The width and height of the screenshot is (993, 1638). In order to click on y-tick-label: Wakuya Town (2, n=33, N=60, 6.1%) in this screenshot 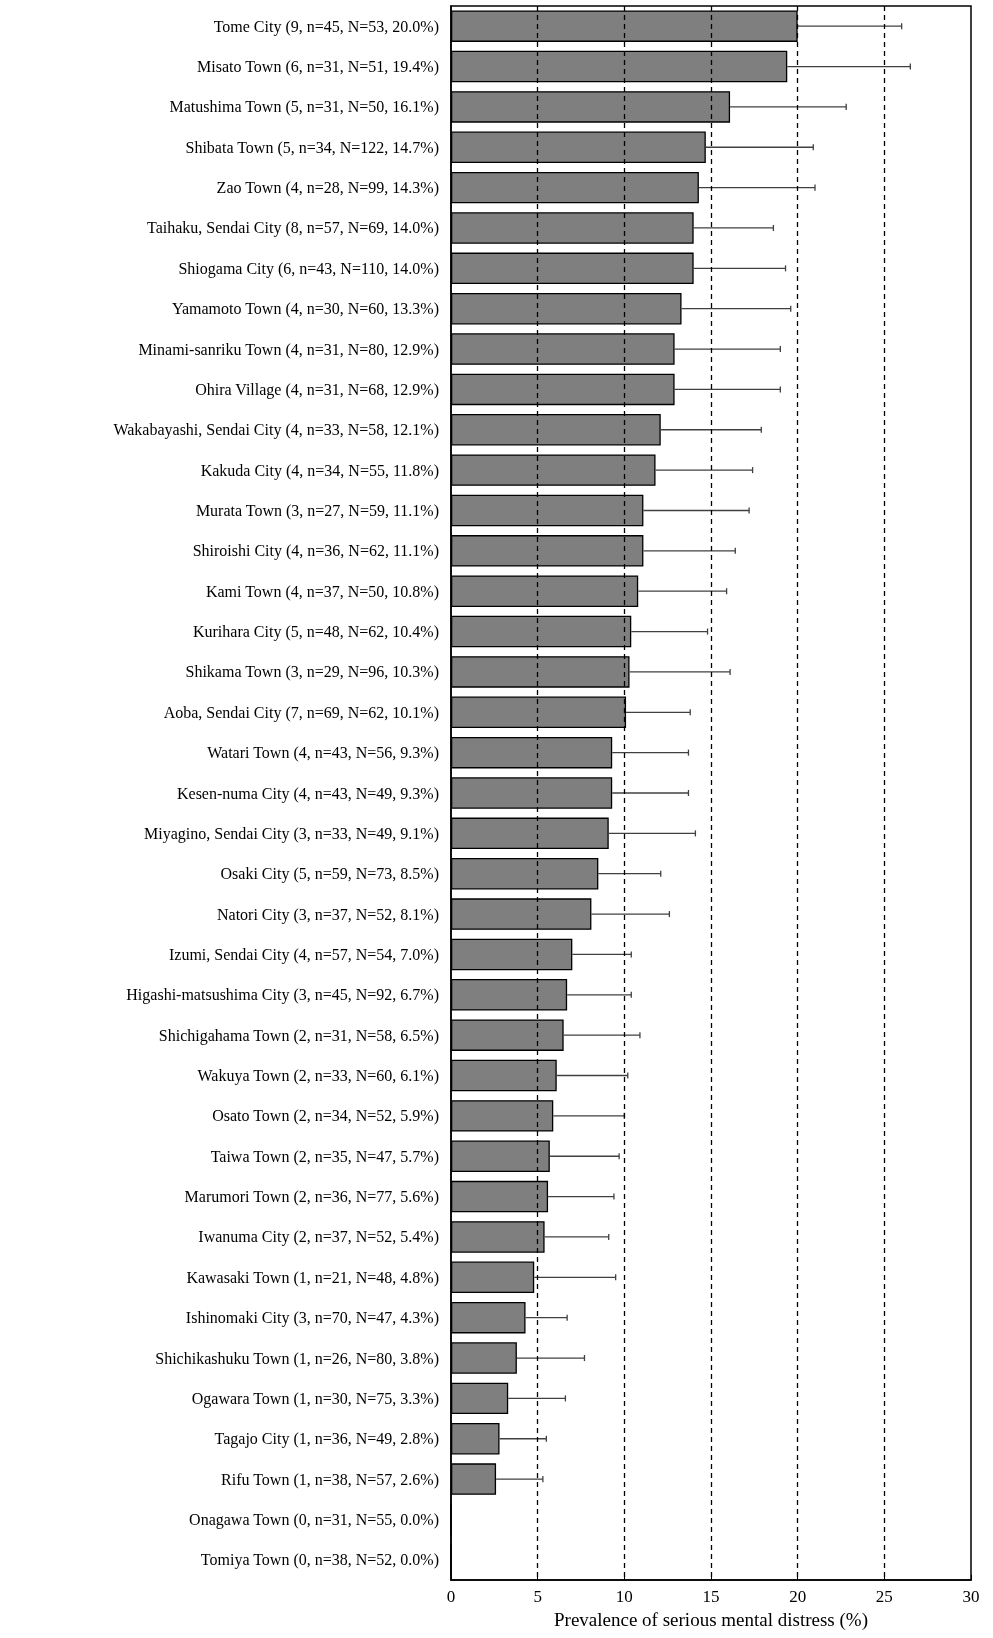, I will do `click(318, 1076)`.